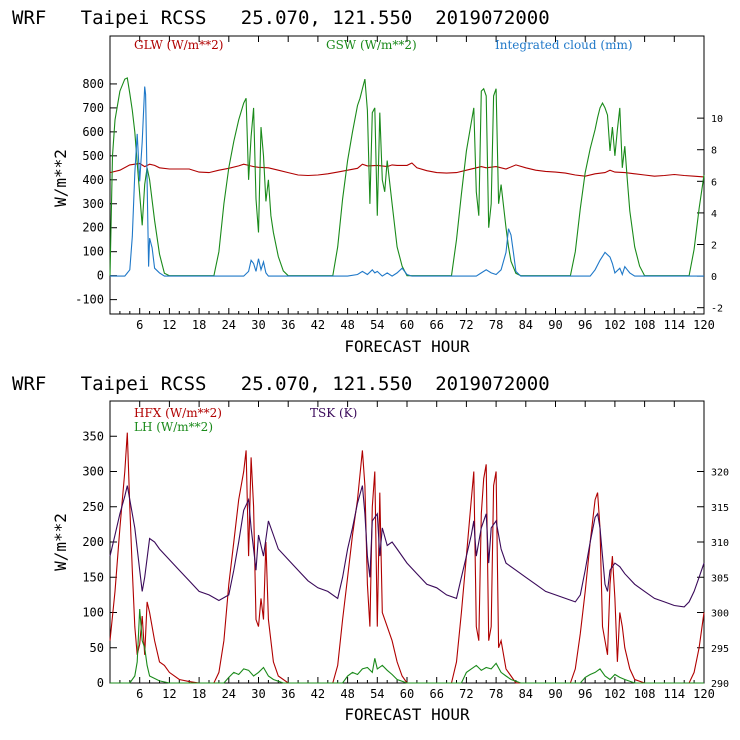 The width and height of the screenshot is (740, 740). What do you see at coordinates (407, 170) in the screenshot?
I see `series-line-glw` at bounding box center [407, 170].